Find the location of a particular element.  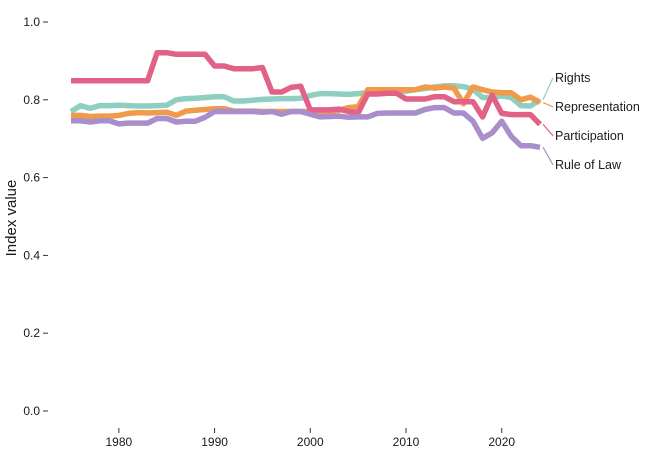

y-tick-label: 0.2 is located at coordinates (31, 333).